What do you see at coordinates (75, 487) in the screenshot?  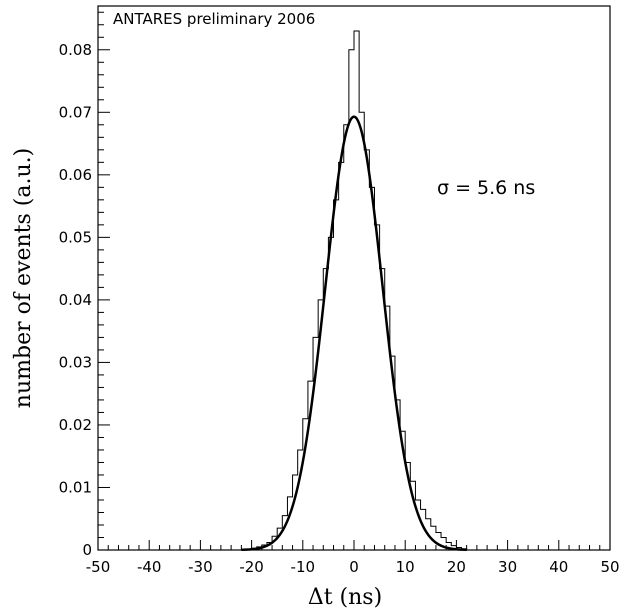 I see `y-tick-label: 0.01` at bounding box center [75, 487].